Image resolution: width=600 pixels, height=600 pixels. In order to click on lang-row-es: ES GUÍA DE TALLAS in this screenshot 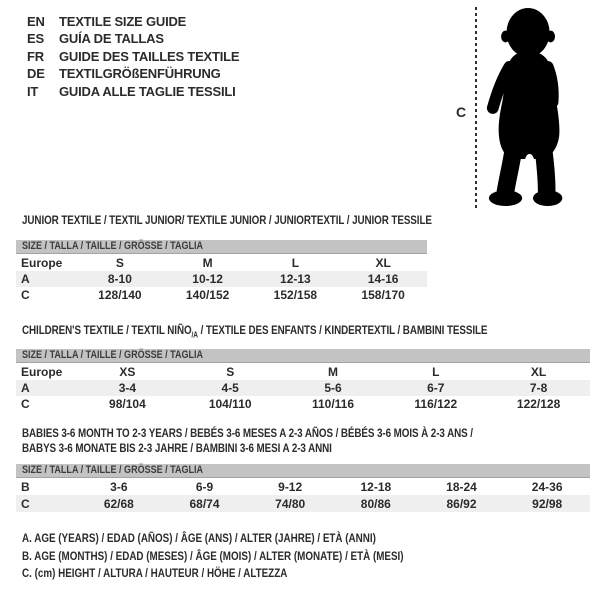, I will do `click(133, 38)`.